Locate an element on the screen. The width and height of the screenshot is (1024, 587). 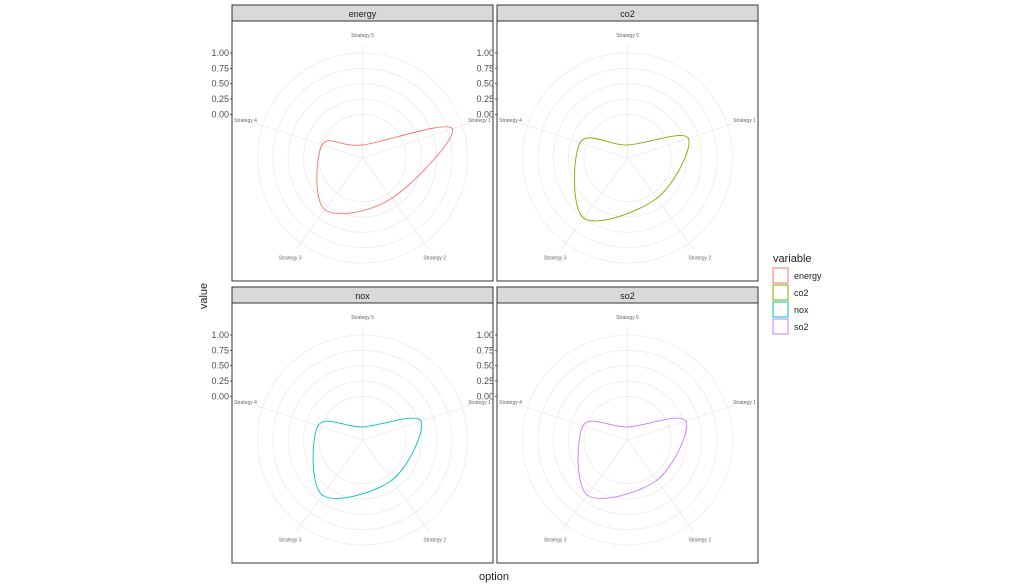
legend: variable energy co2 nox so2 is located at coordinates (797, 294).